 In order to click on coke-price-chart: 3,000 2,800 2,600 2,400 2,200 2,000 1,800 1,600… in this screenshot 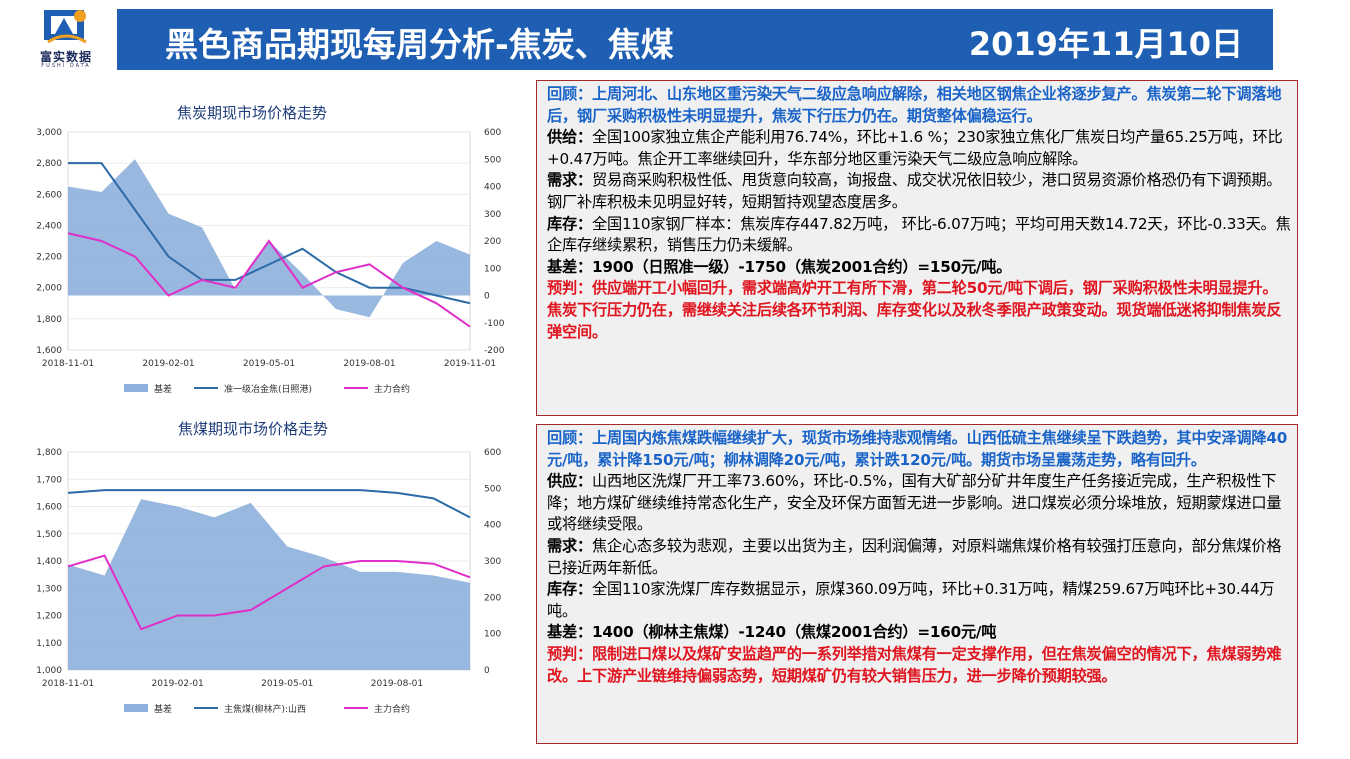, I will do `click(270, 261)`.